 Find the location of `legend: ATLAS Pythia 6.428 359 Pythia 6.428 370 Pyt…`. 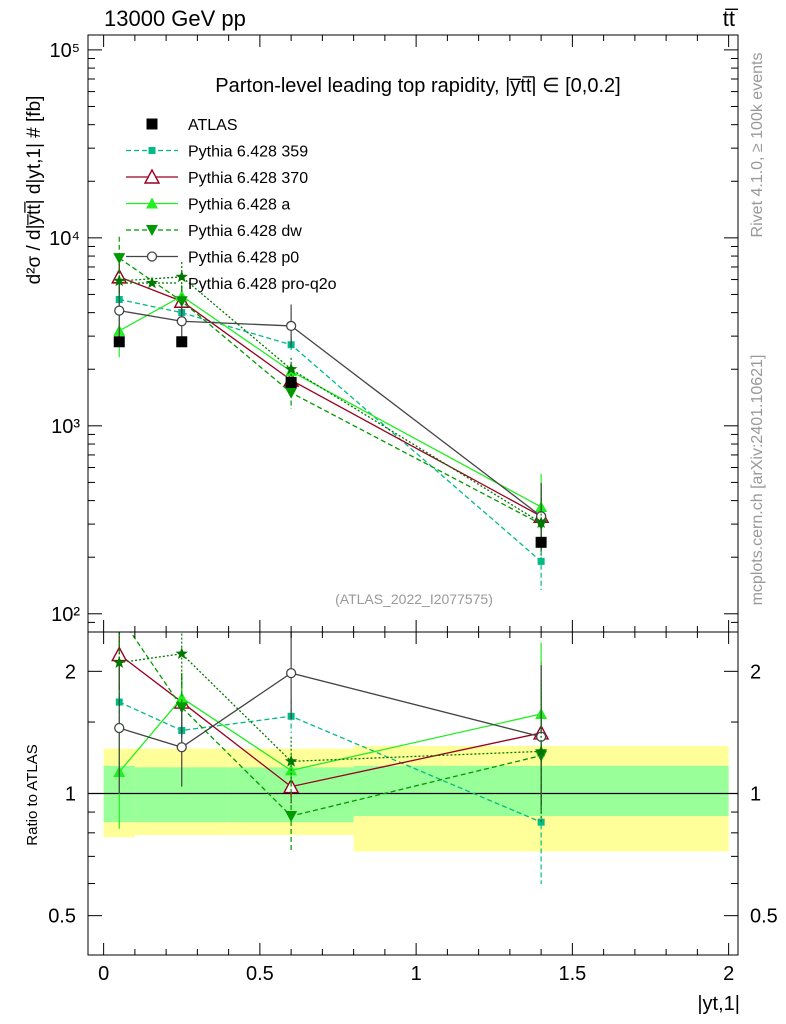

legend: ATLAS Pythia 6.428 359 Pythia 6.428 370 Pyt… is located at coordinates (231, 205).